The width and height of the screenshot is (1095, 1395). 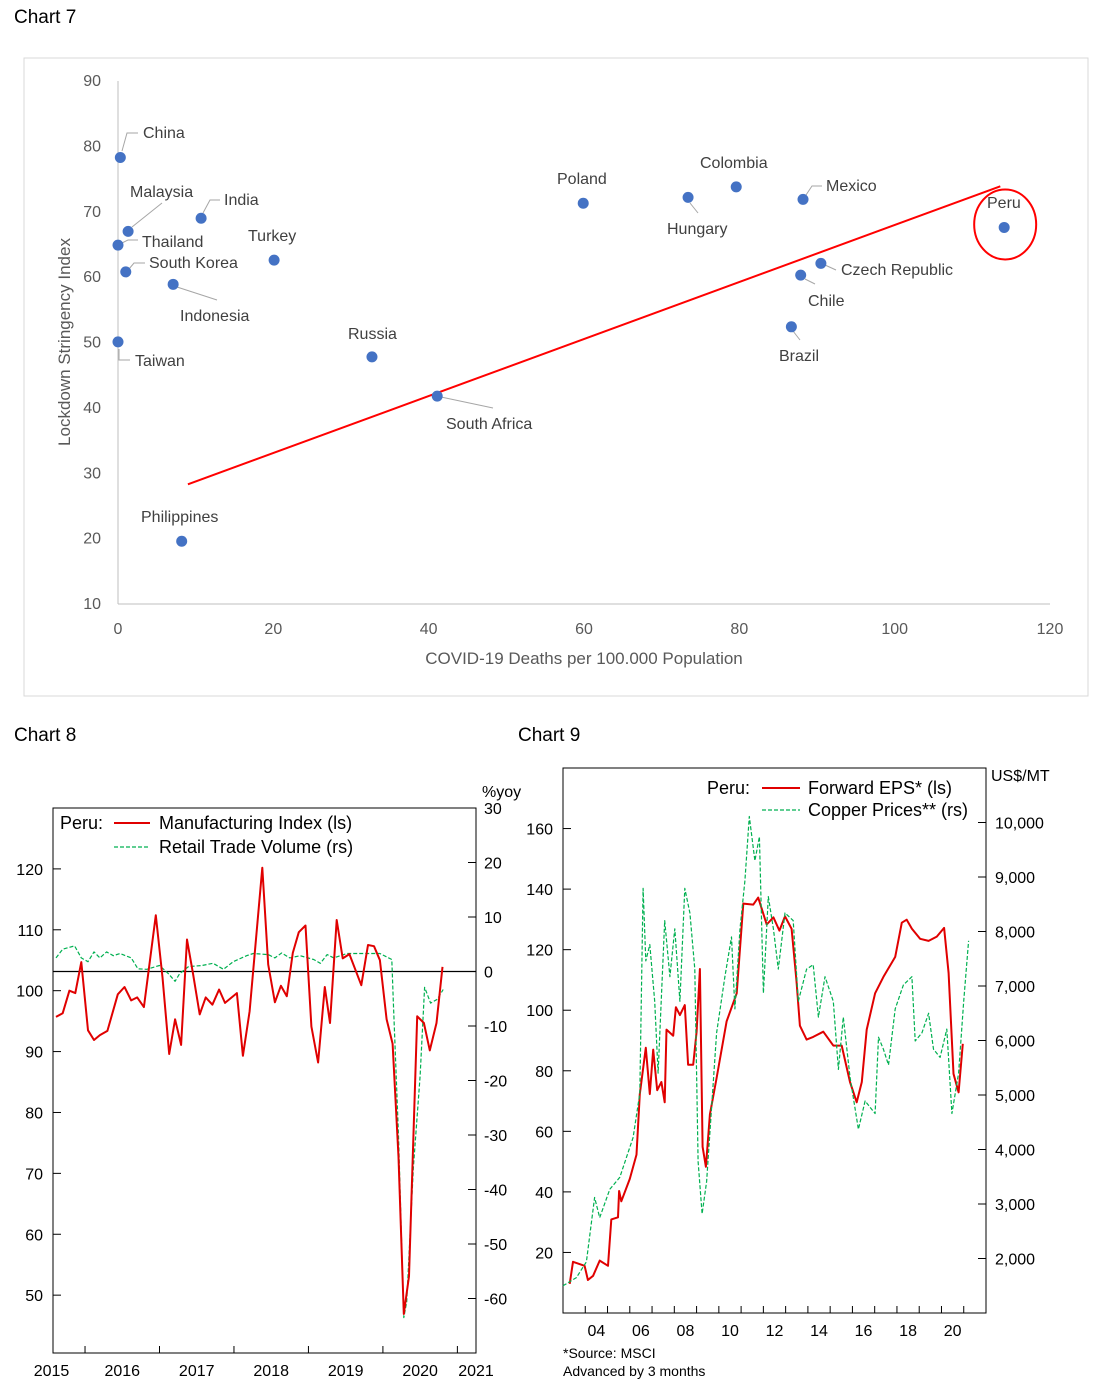 What do you see at coordinates (501, 792) in the screenshot?
I see `right-axis-unit: %yoy` at bounding box center [501, 792].